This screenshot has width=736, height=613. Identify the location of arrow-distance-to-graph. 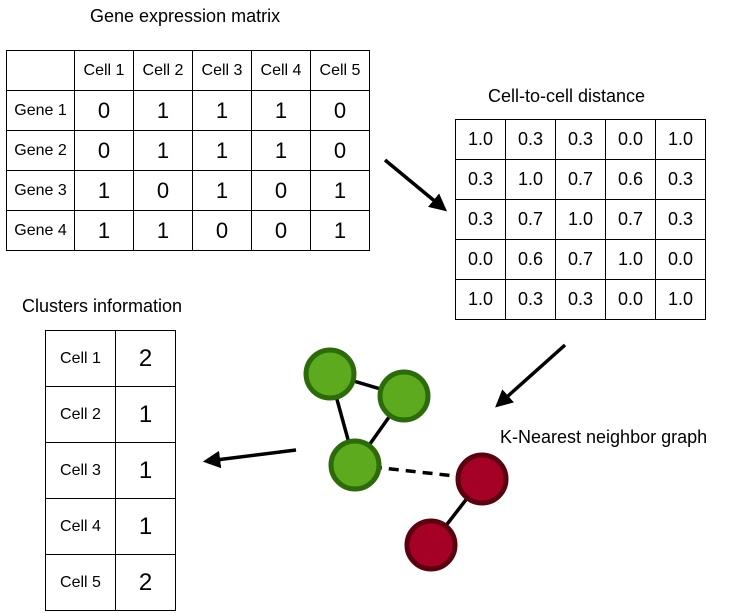
(531, 375).